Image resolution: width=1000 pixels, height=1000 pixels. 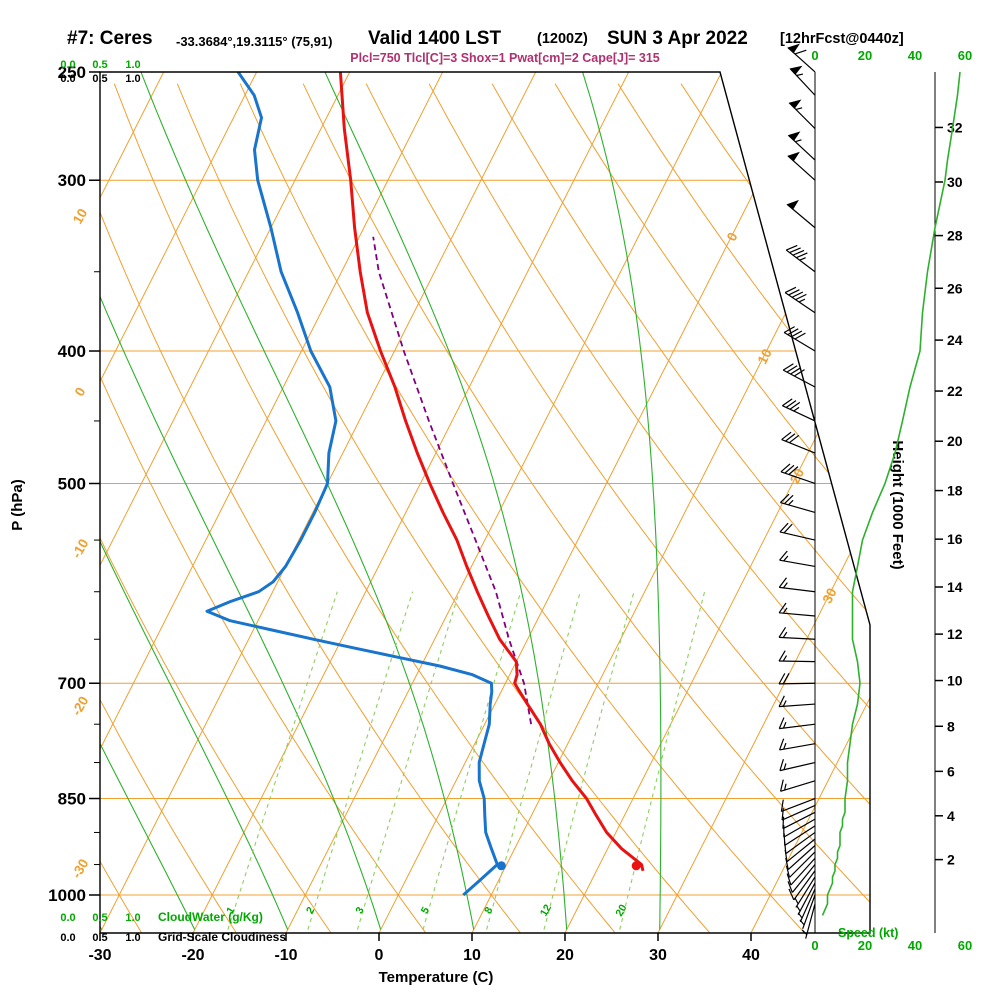 What do you see at coordinates (951, 771) in the screenshot?
I see `svg-text: 6` at bounding box center [951, 771].